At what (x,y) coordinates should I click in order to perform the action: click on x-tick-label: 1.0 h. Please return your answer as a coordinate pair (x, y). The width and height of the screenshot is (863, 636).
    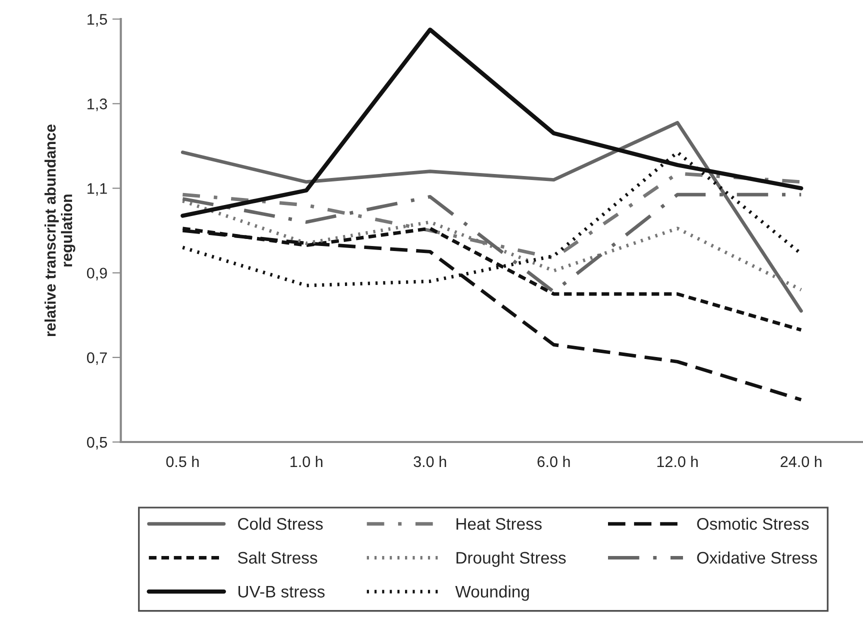
    Looking at the image, I should click on (306, 462).